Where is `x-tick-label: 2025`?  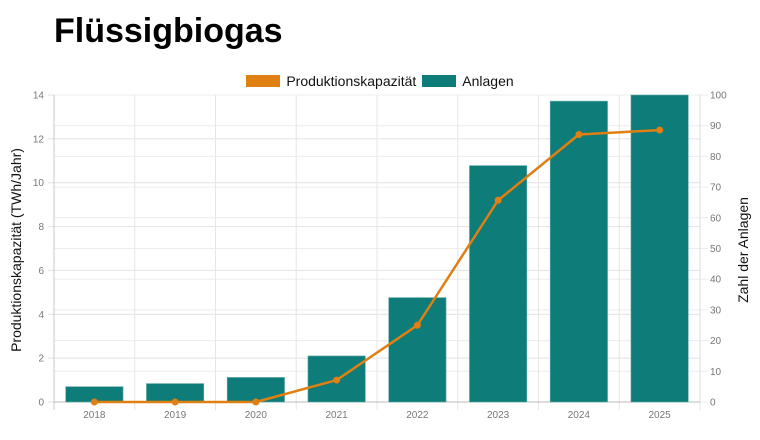
x-tick-label: 2025 is located at coordinates (660, 415).